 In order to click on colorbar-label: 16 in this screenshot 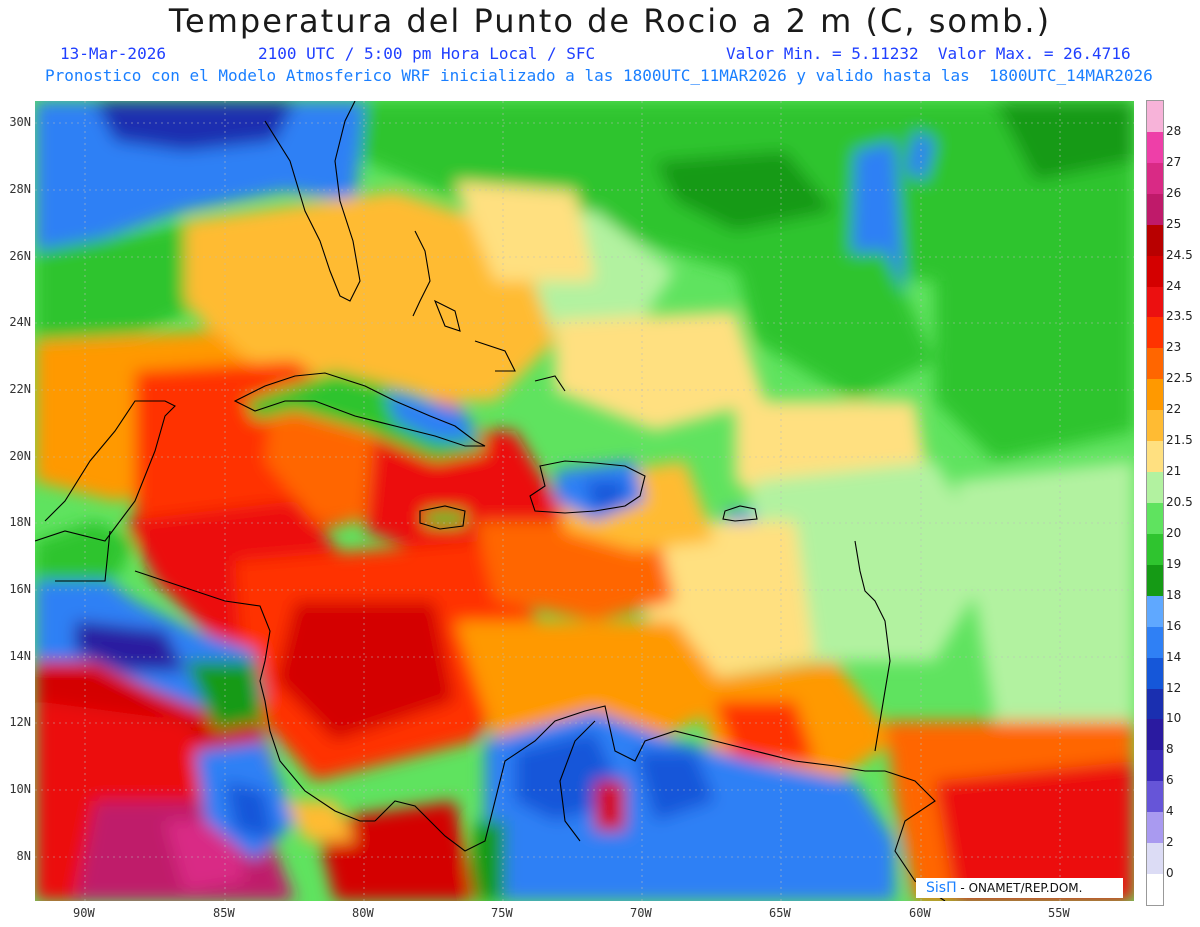, I will do `click(1174, 625)`.